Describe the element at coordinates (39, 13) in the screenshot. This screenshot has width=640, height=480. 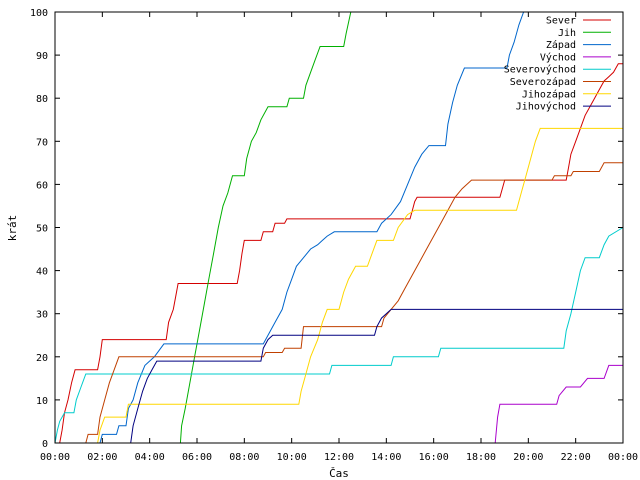
I see `y-tick-label: 100` at that location.